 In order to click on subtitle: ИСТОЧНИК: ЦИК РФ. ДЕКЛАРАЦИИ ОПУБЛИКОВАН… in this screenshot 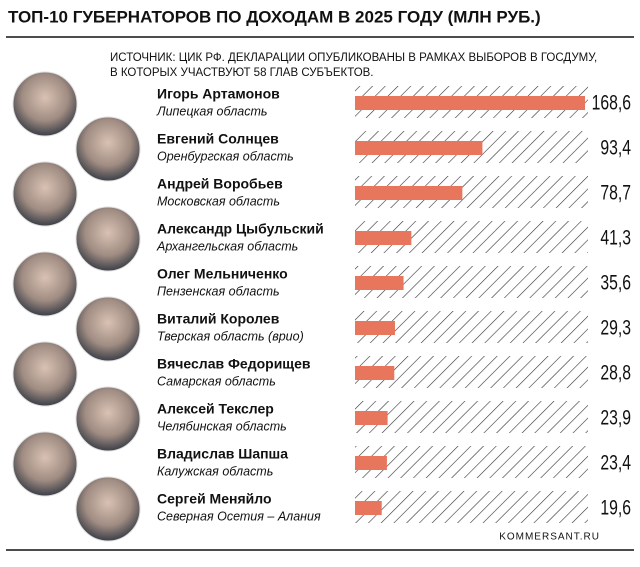, I will do `click(353, 58)`.